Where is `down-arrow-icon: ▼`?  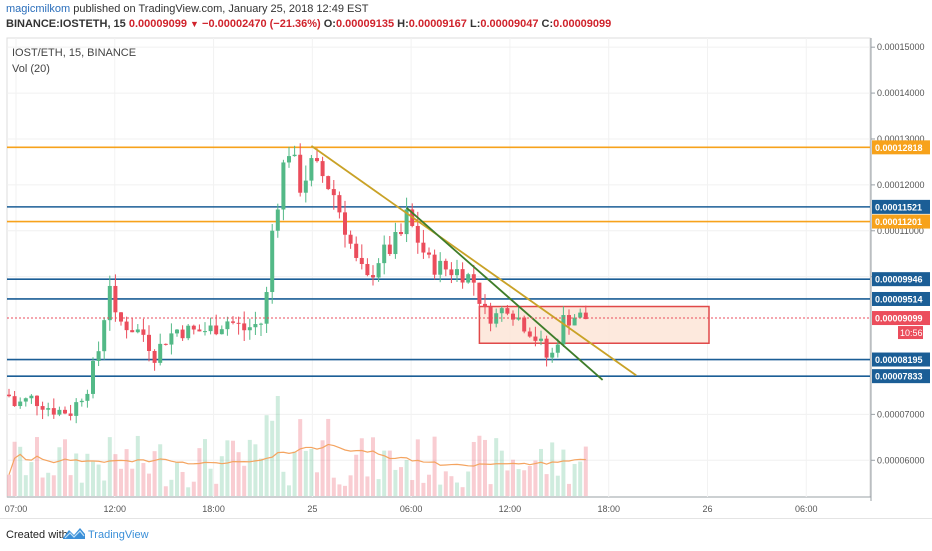 down-arrow-icon: ▼ is located at coordinates (194, 24).